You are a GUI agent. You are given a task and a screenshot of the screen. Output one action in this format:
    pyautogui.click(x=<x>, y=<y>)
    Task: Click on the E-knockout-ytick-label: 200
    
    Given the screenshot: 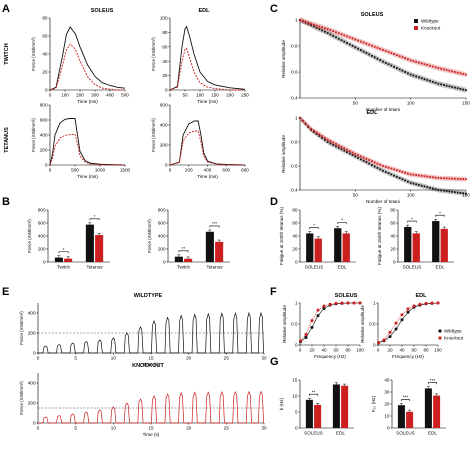 What is the action you would take?
    pyautogui.click(x=32, y=403)
    